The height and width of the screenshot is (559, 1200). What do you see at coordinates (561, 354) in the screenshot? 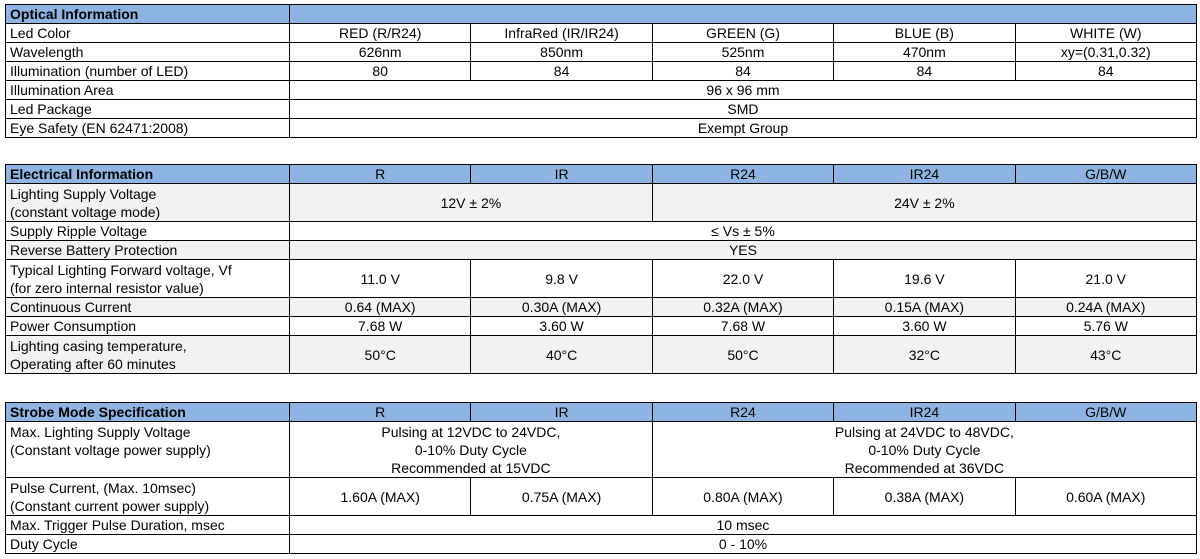
I see `cell: 40°C` at bounding box center [561, 354].